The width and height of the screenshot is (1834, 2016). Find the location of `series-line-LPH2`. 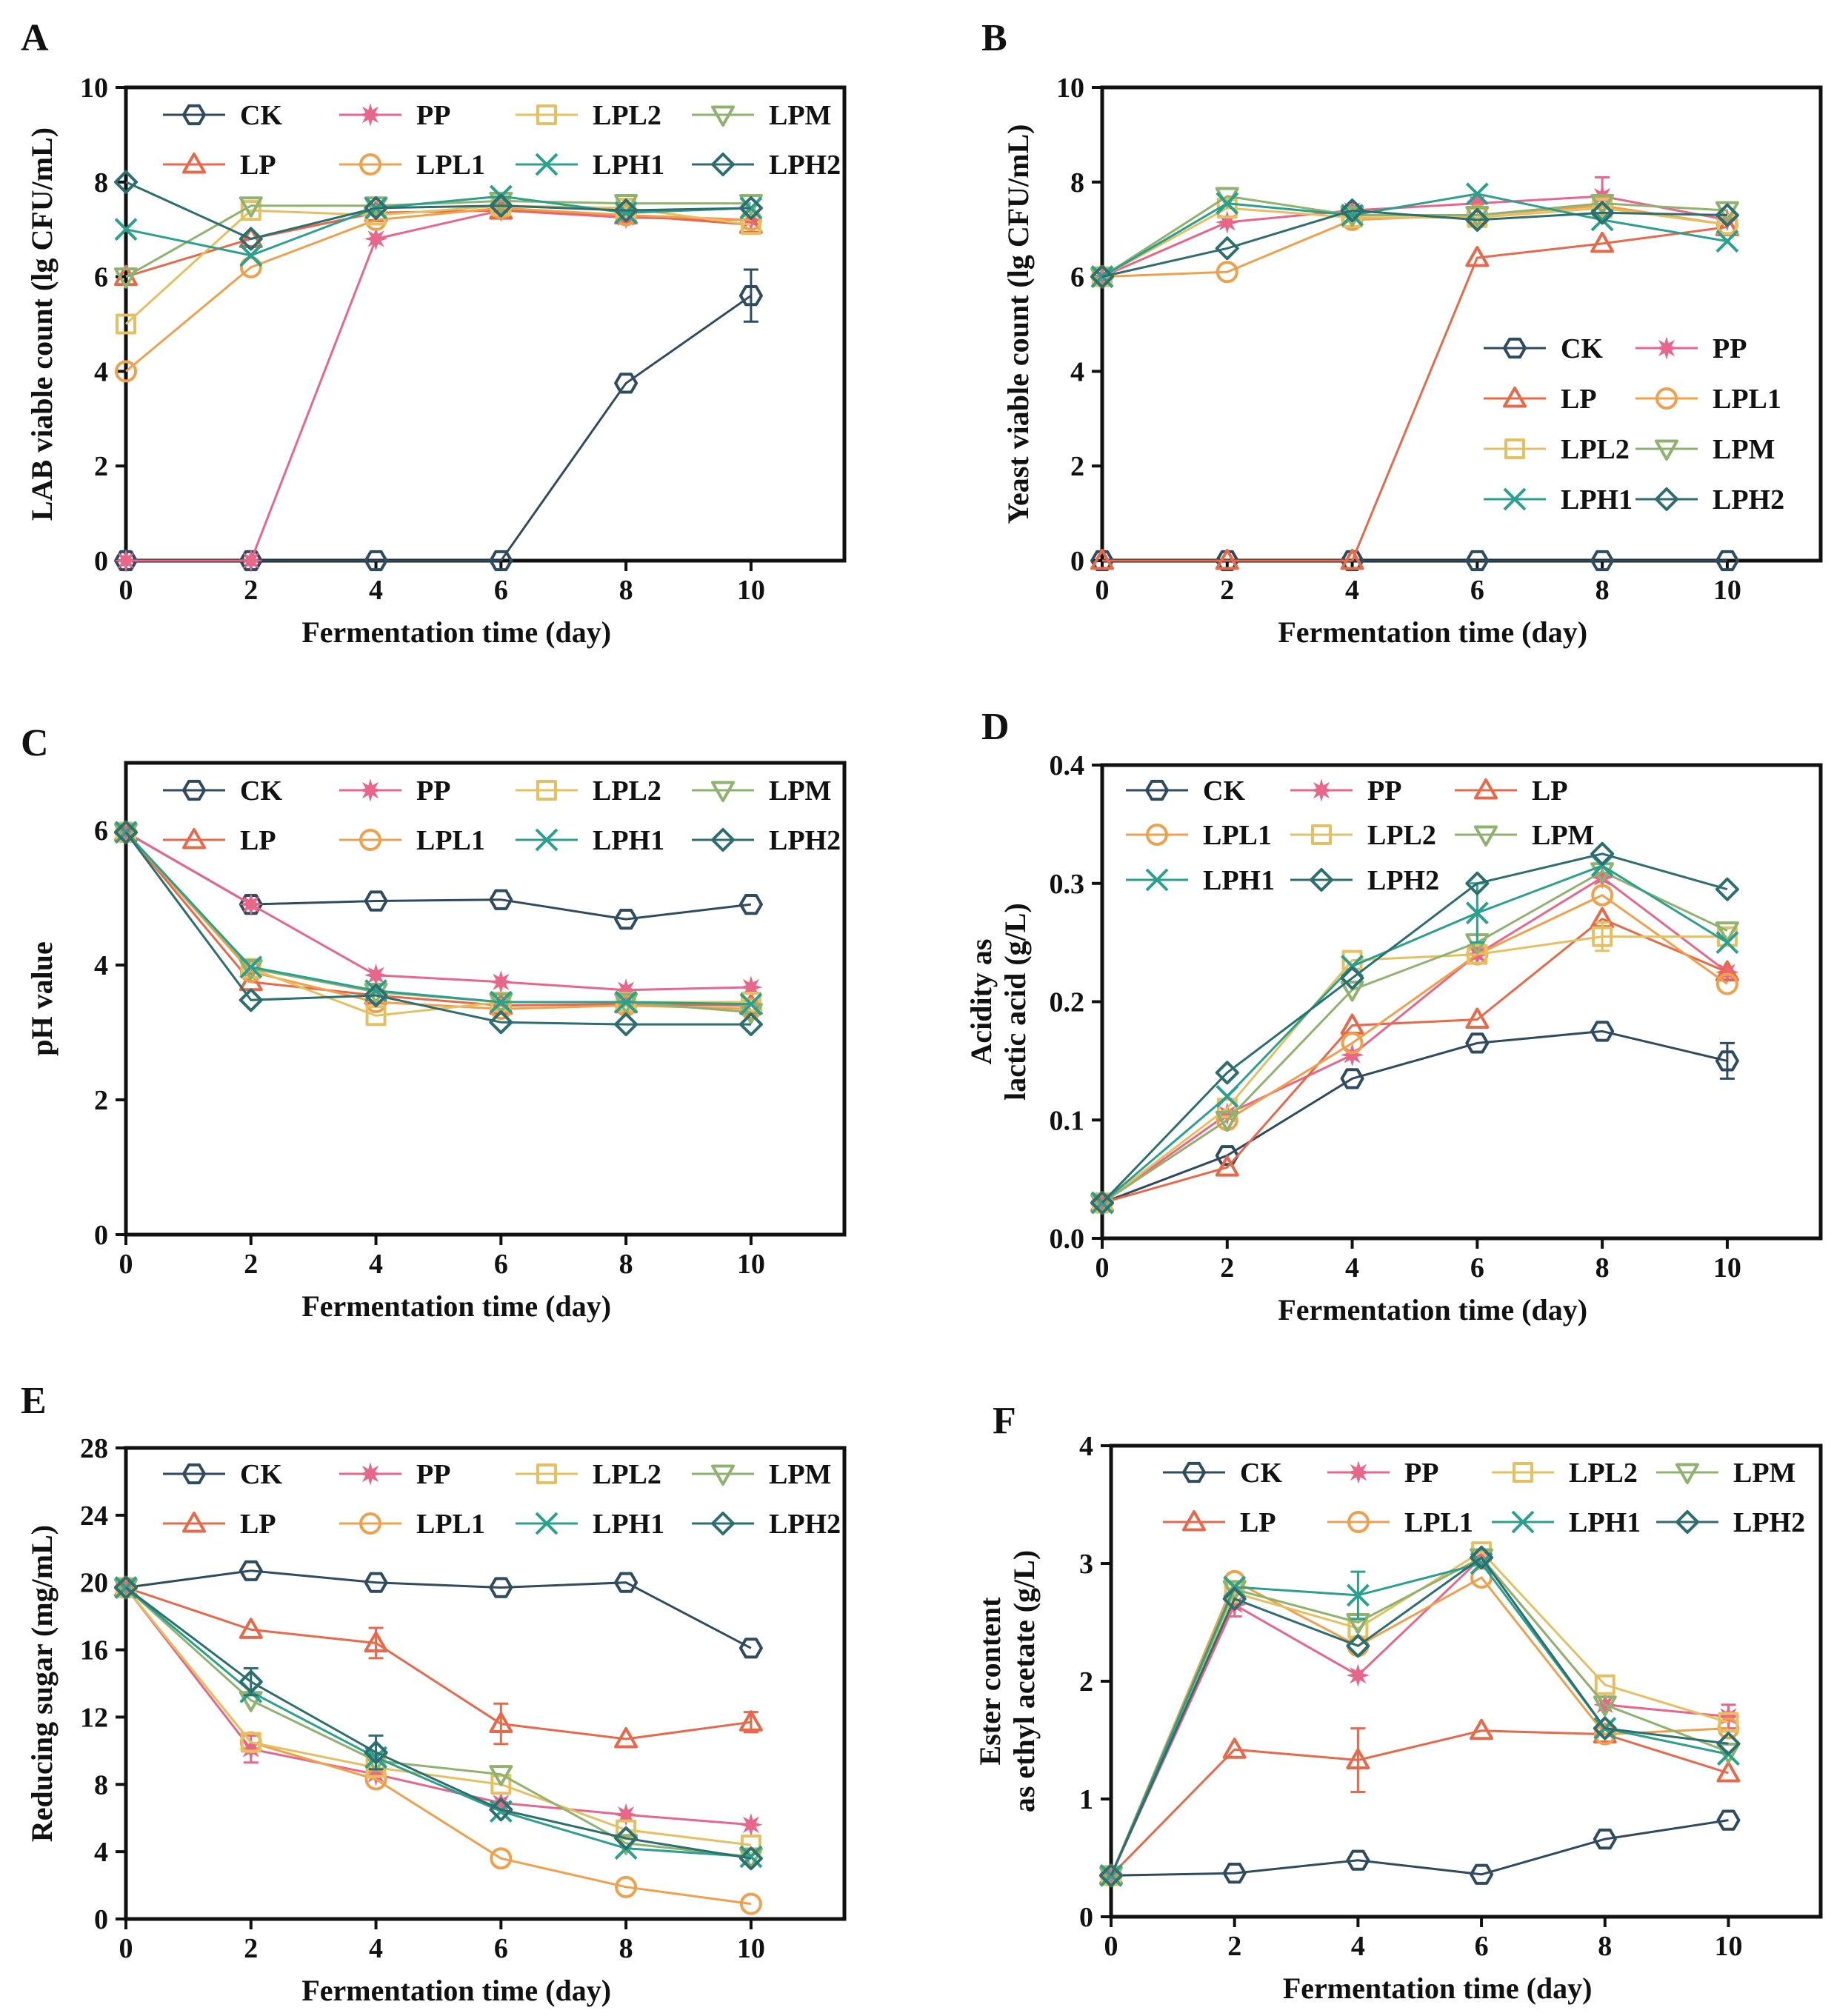

series-line-LPH2 is located at coordinates (1414, 1028).